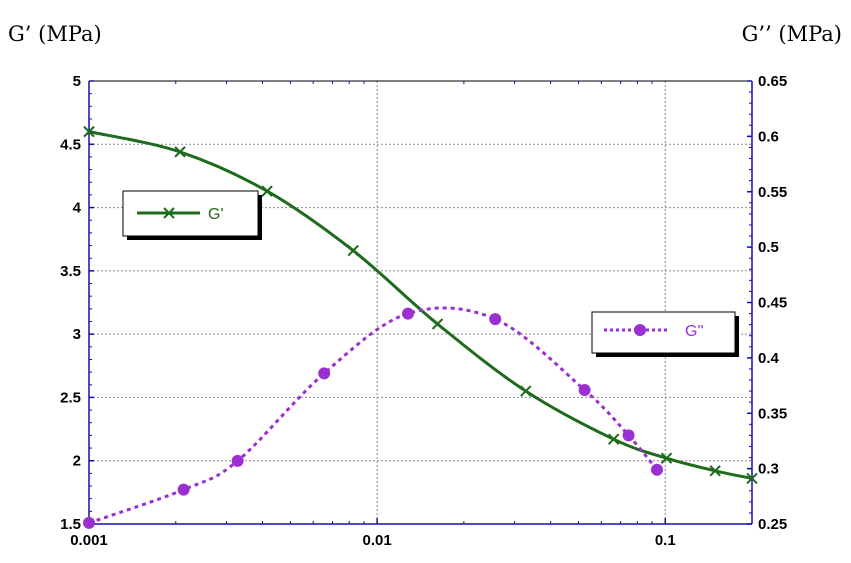 This screenshot has height=563, width=851. What do you see at coordinates (772, 192) in the screenshot?
I see `right-tick-label: 0.55` at bounding box center [772, 192].